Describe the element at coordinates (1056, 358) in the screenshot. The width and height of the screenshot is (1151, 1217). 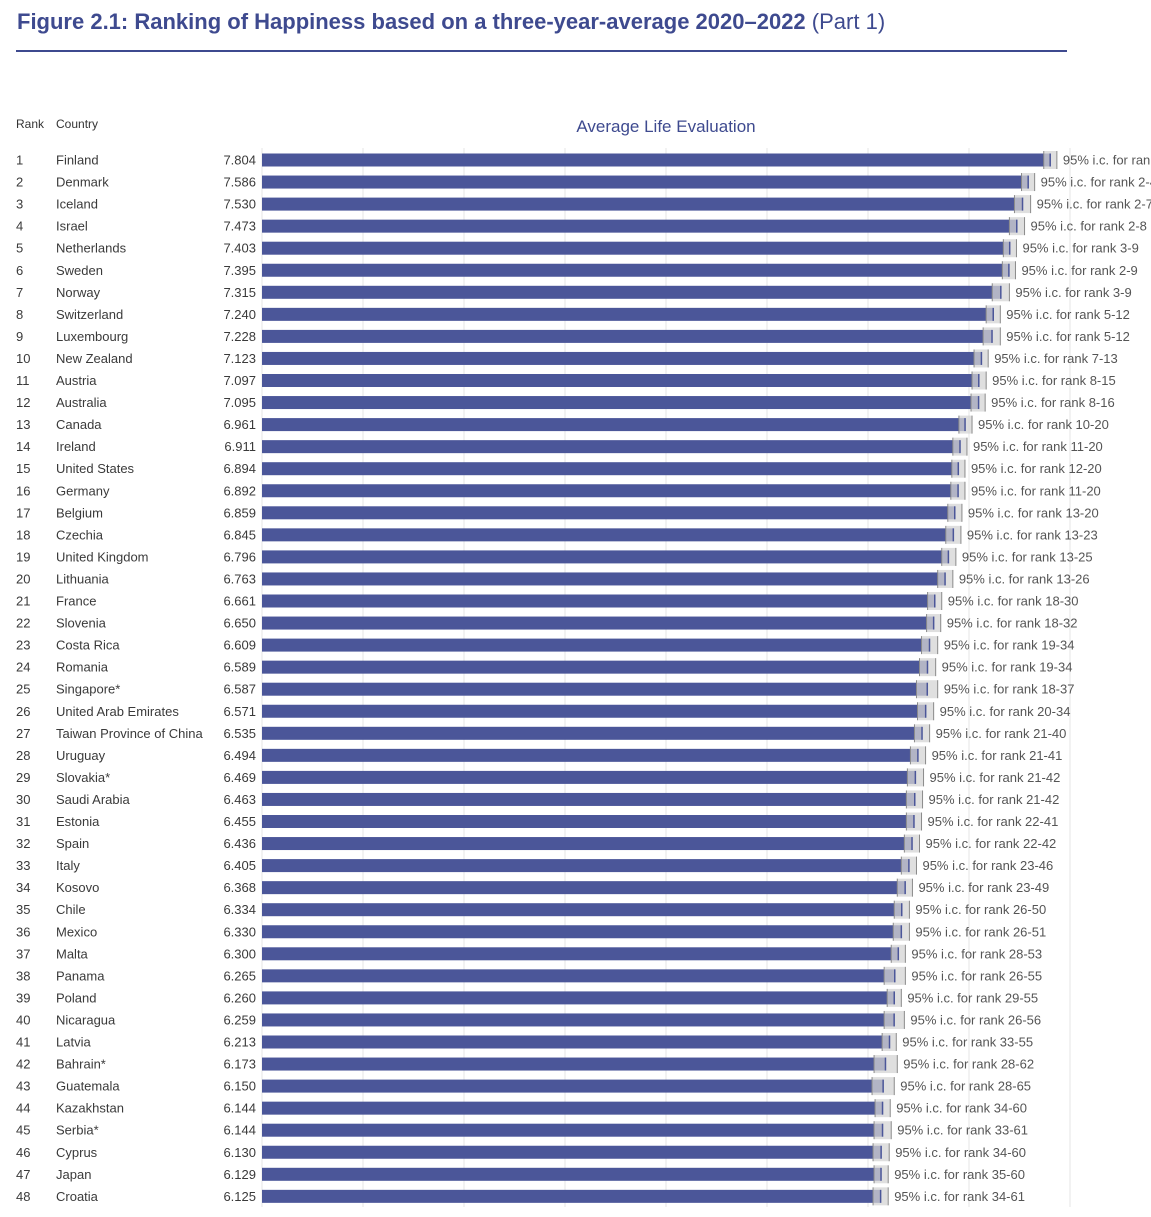
I see `ci-rank-label: 95% i.c. for rank 7-13` at that location.